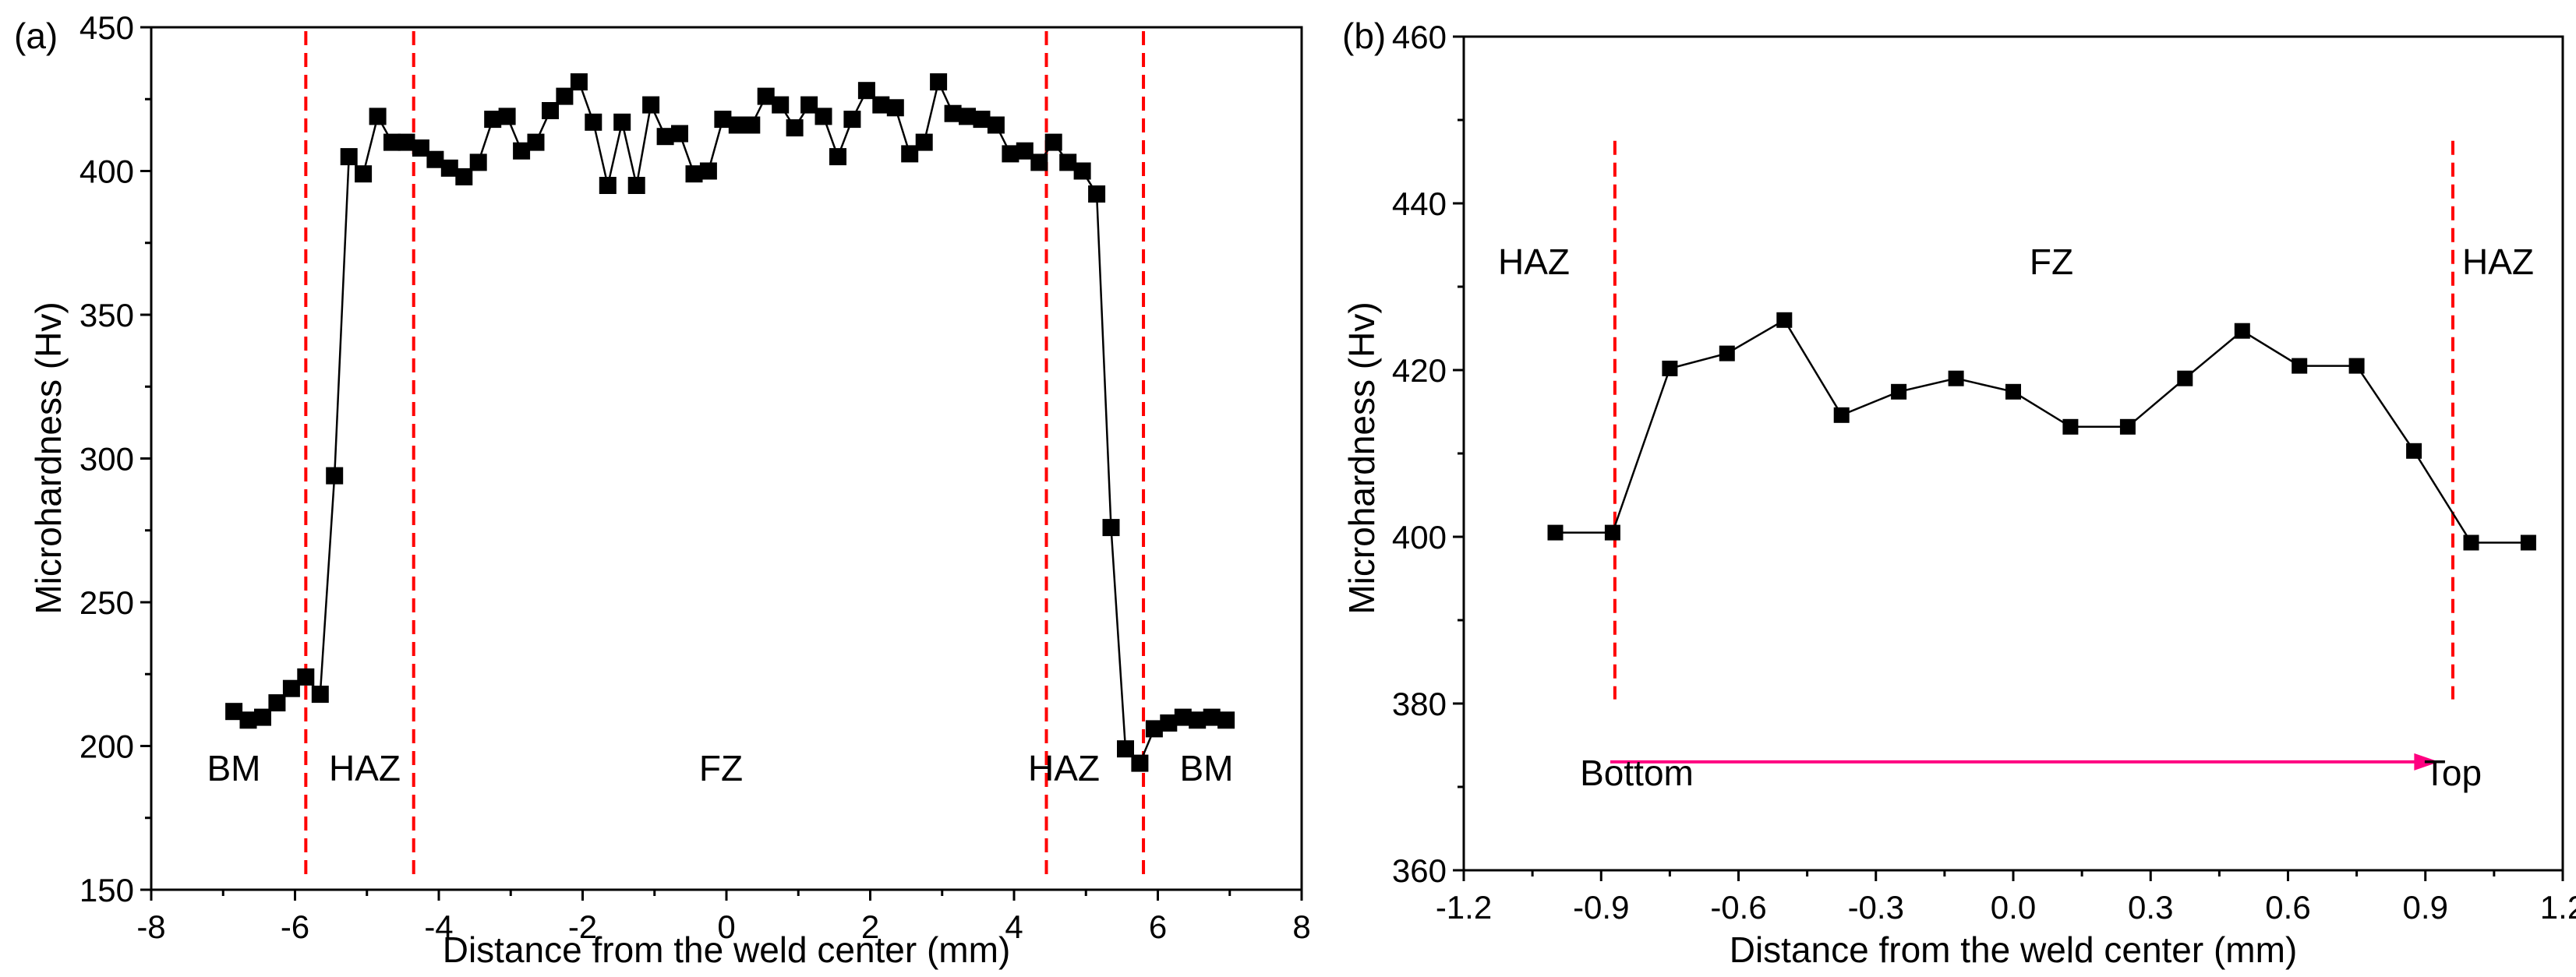 This screenshot has width=2576, height=977. Describe the element at coordinates (723, 917) in the screenshot. I see `panel-a-x-ticks: -8 -6 -4 -2 0 2 4 6 8` at that location.